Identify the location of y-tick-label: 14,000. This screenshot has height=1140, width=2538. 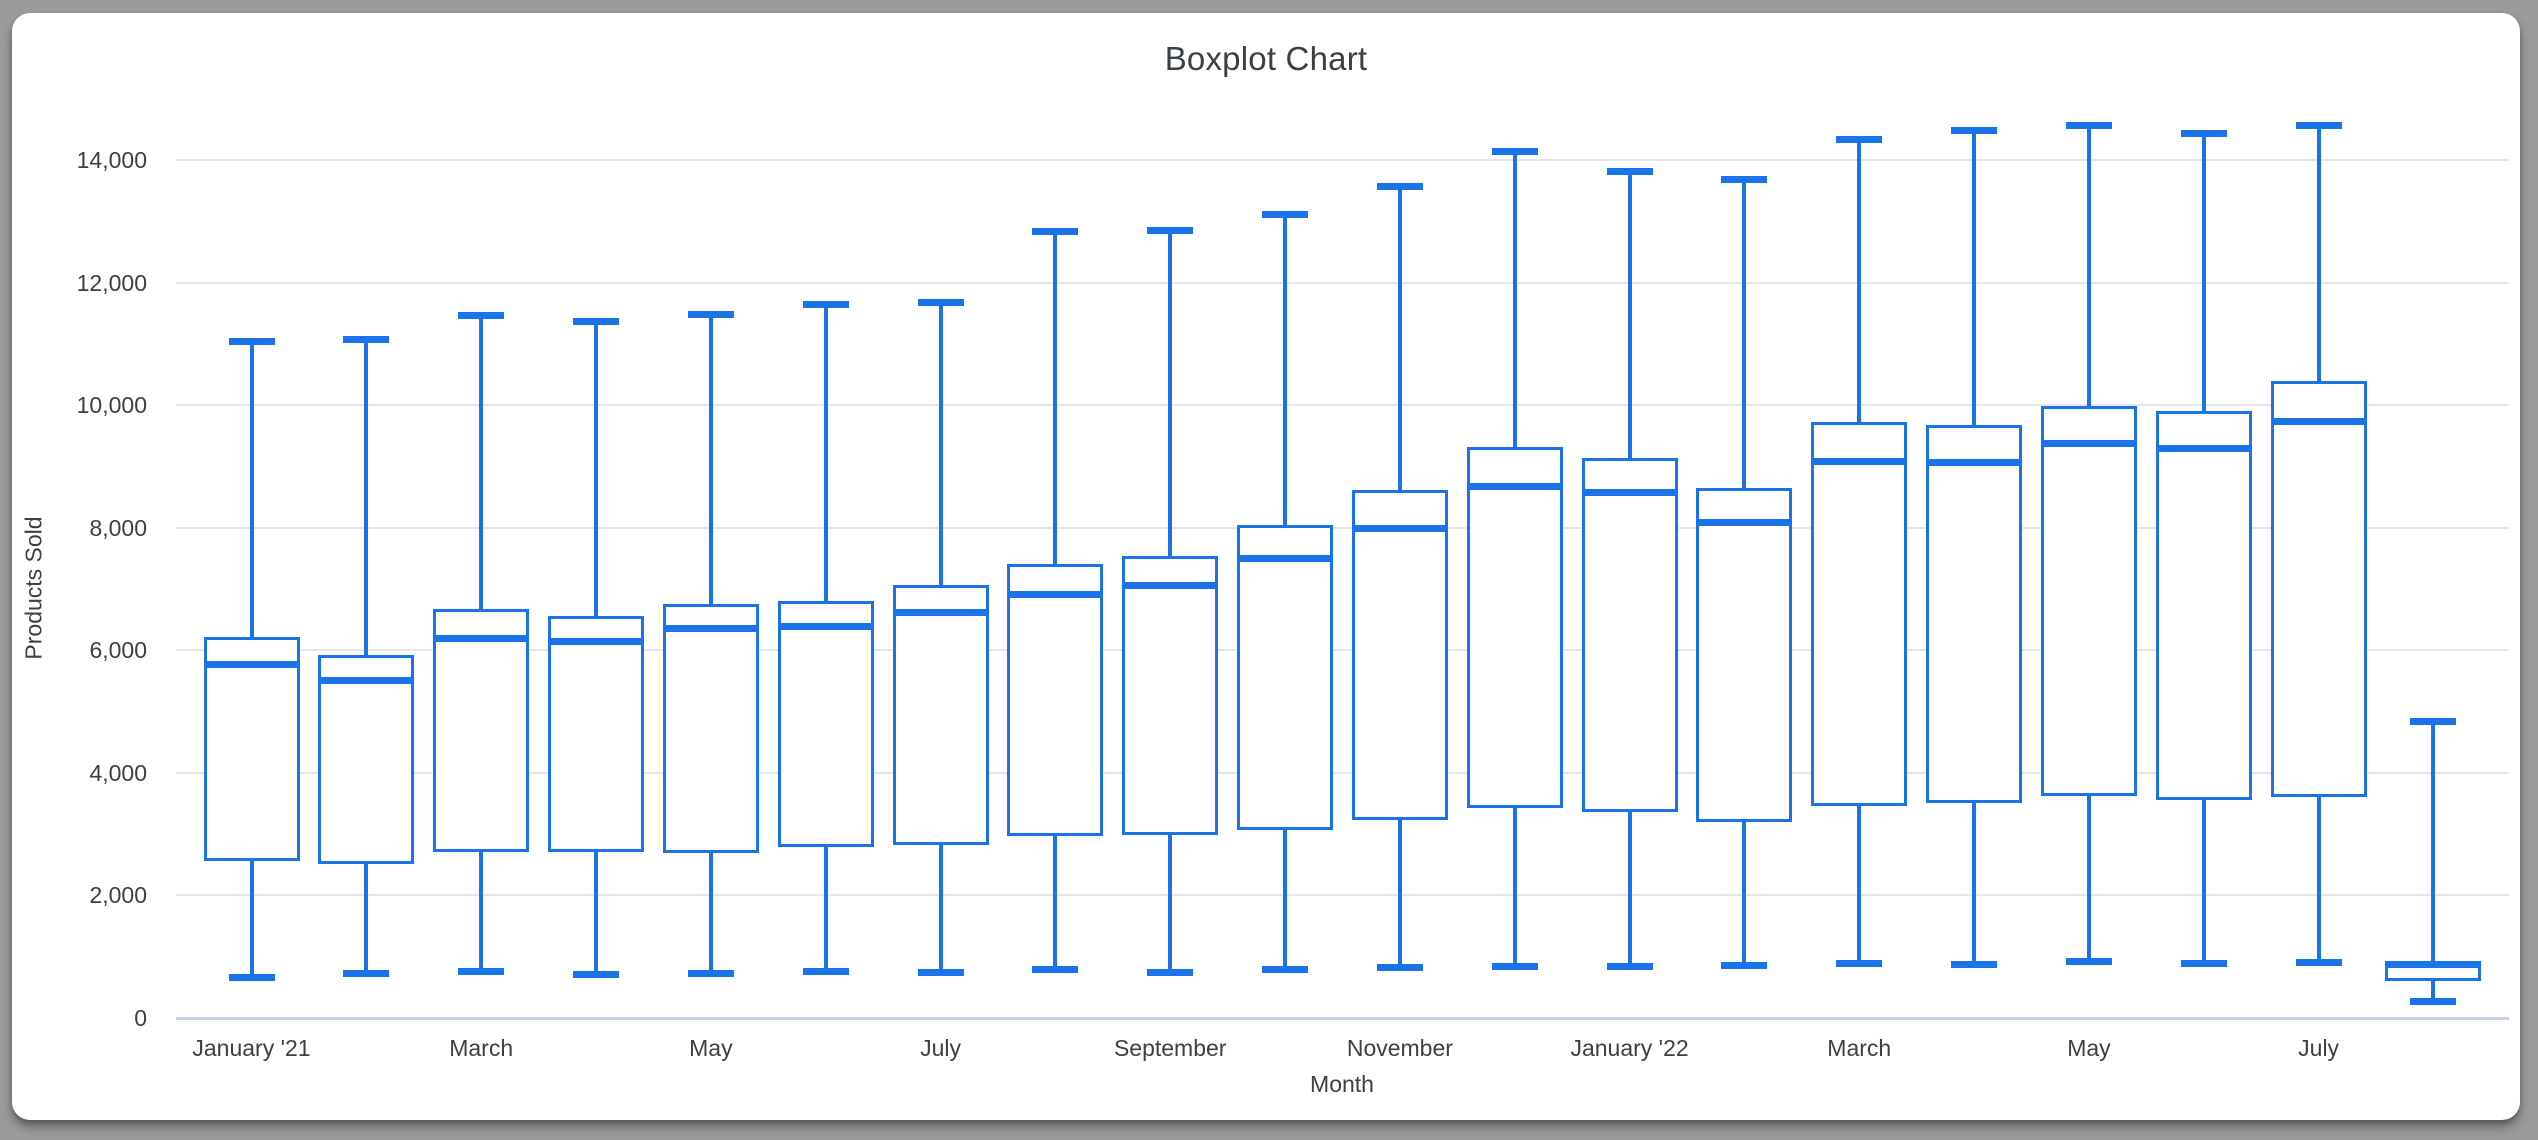
(111, 160).